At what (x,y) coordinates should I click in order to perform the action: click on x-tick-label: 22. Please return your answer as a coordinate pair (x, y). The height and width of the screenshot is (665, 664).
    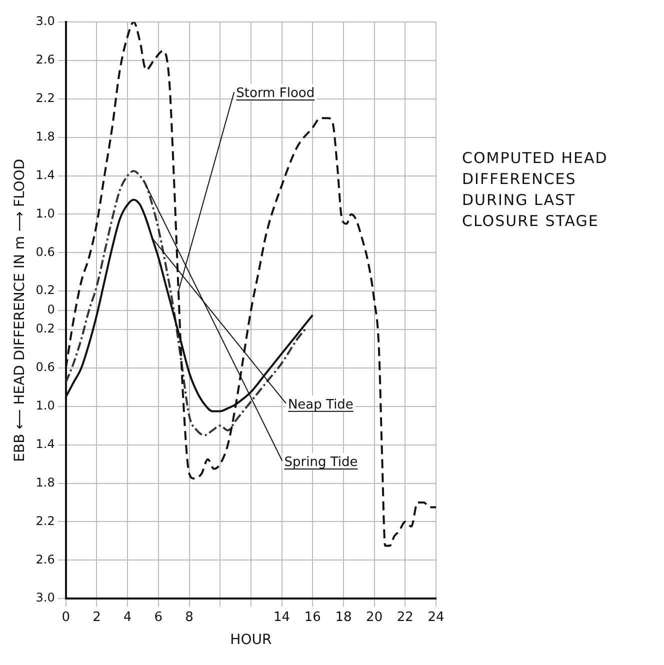
    Looking at the image, I should click on (405, 617).